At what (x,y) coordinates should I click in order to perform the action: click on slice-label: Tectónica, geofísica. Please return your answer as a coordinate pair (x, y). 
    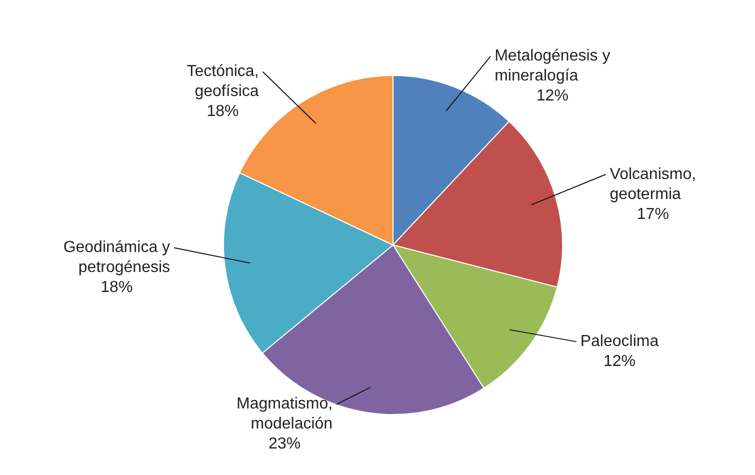
    Looking at the image, I should click on (222, 81).